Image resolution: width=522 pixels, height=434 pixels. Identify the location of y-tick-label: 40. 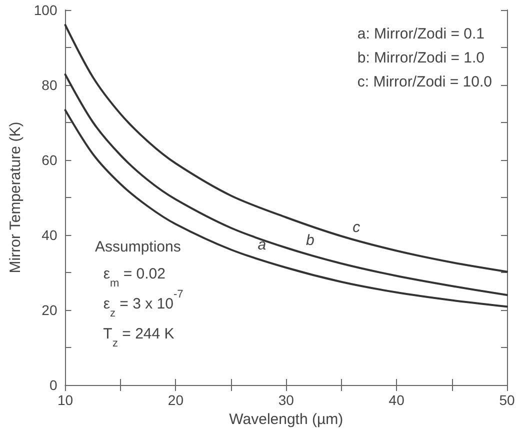
(50, 235).